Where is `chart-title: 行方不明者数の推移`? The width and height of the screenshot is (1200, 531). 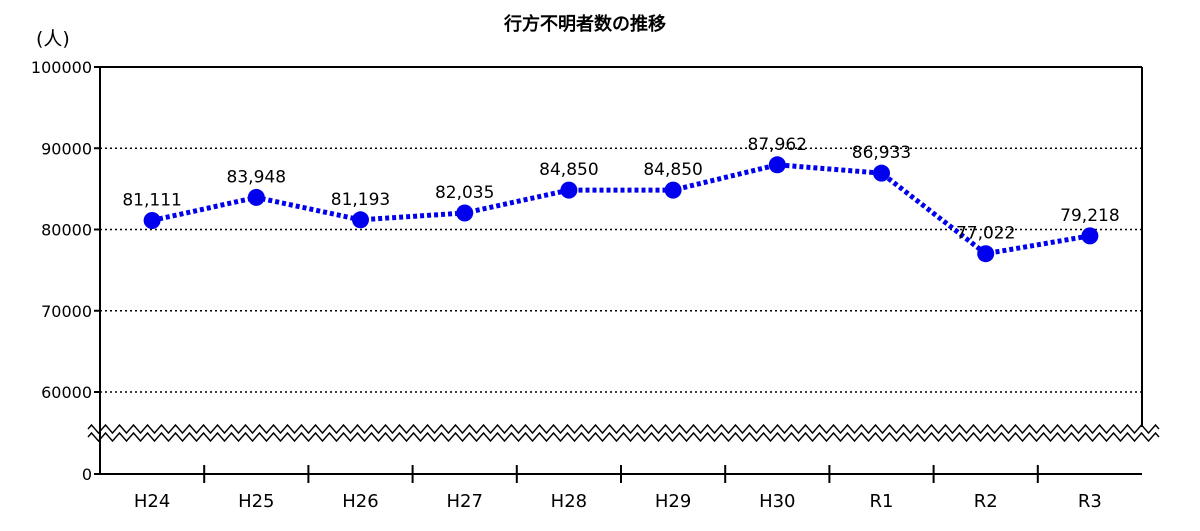 chart-title: 行方不明者数の推移 is located at coordinates (584, 24).